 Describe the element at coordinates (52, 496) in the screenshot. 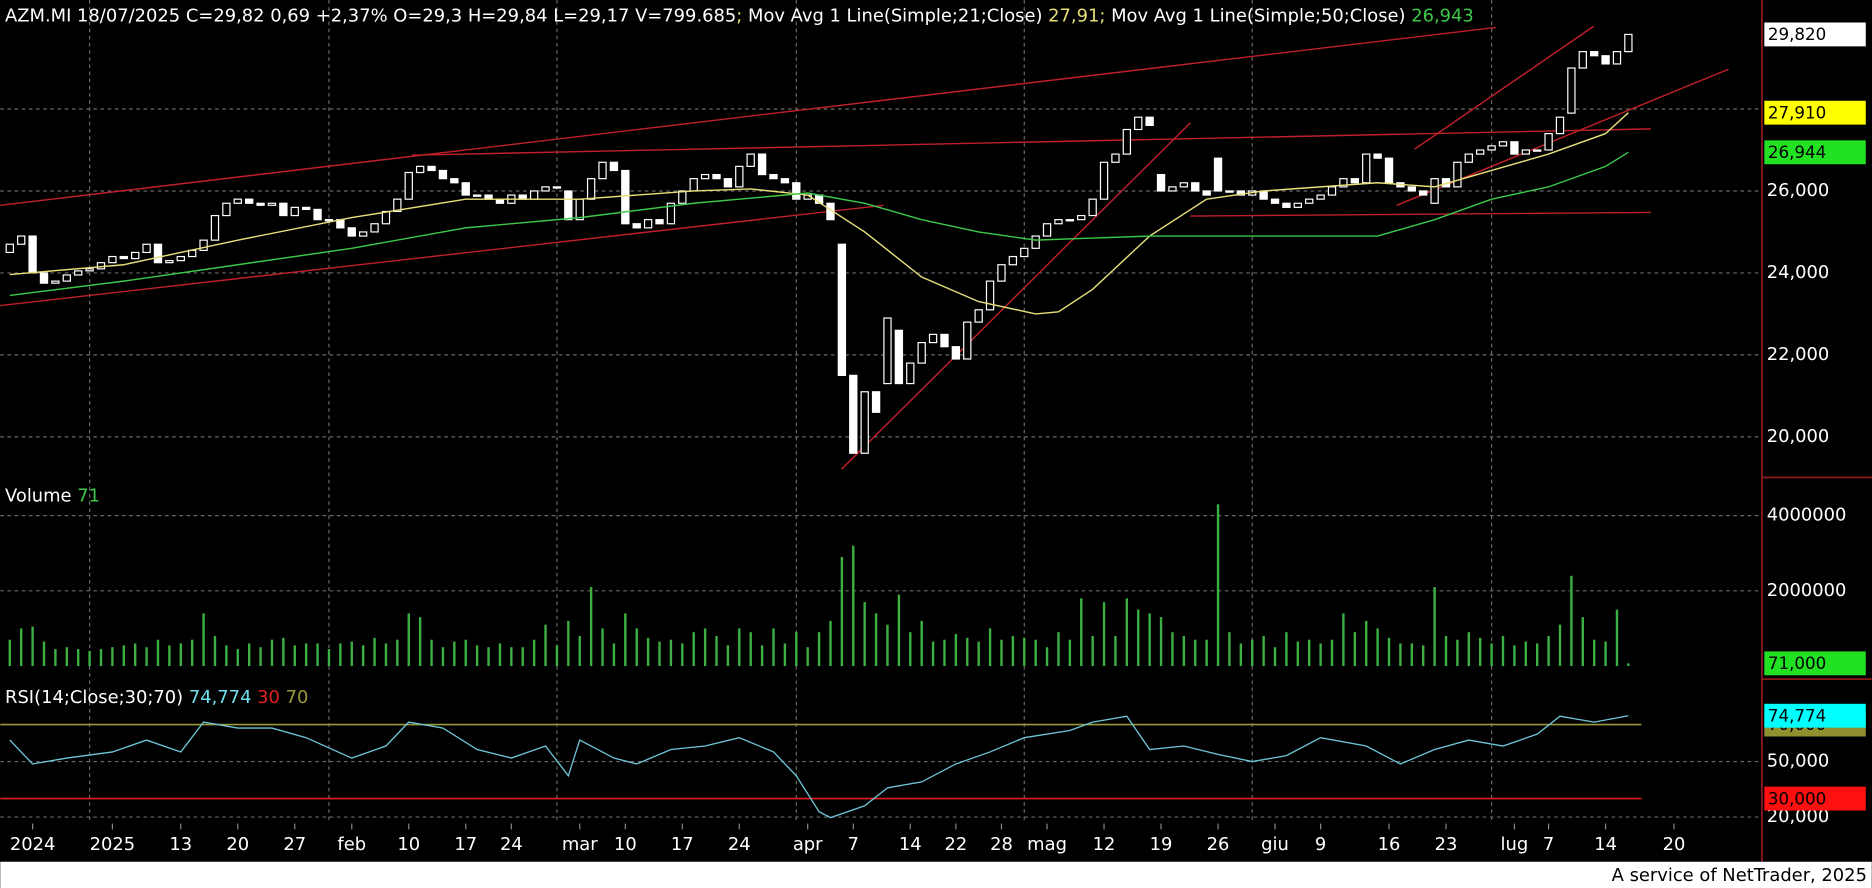

I see `volume-header: Volume 71` at that location.